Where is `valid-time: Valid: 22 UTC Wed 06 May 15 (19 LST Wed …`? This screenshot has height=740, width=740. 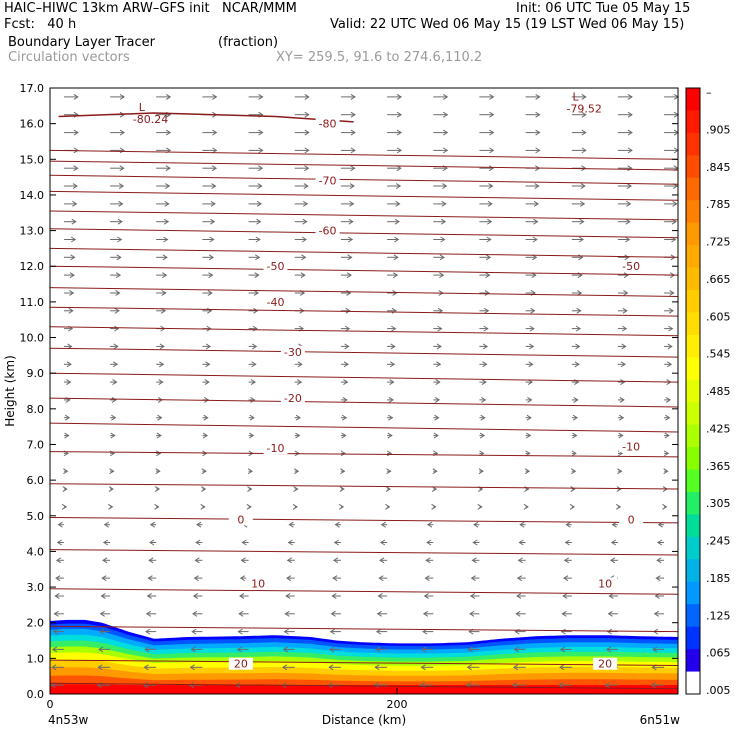
valid-time: Valid: 22 UTC Wed 06 May 15 (19 LST Wed … is located at coordinates (507, 24).